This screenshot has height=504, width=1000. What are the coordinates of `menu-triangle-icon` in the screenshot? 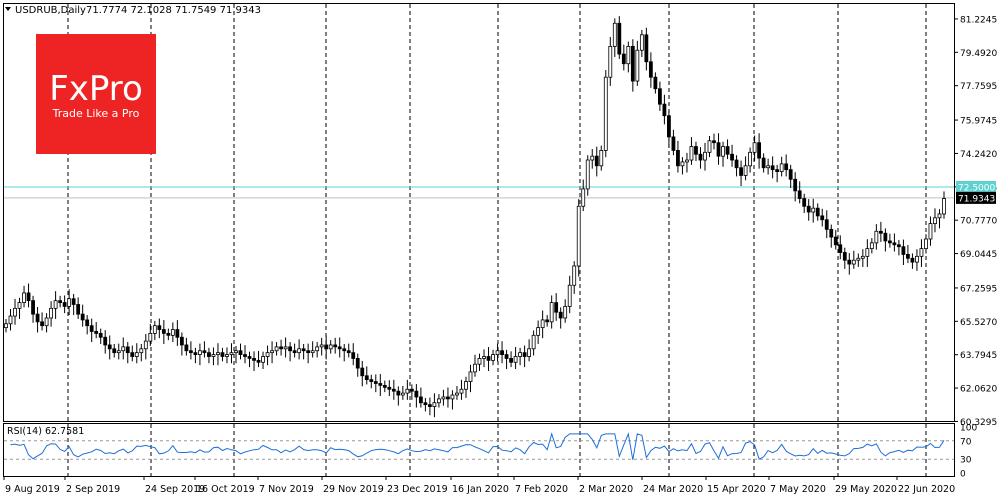 It's located at (8, 9).